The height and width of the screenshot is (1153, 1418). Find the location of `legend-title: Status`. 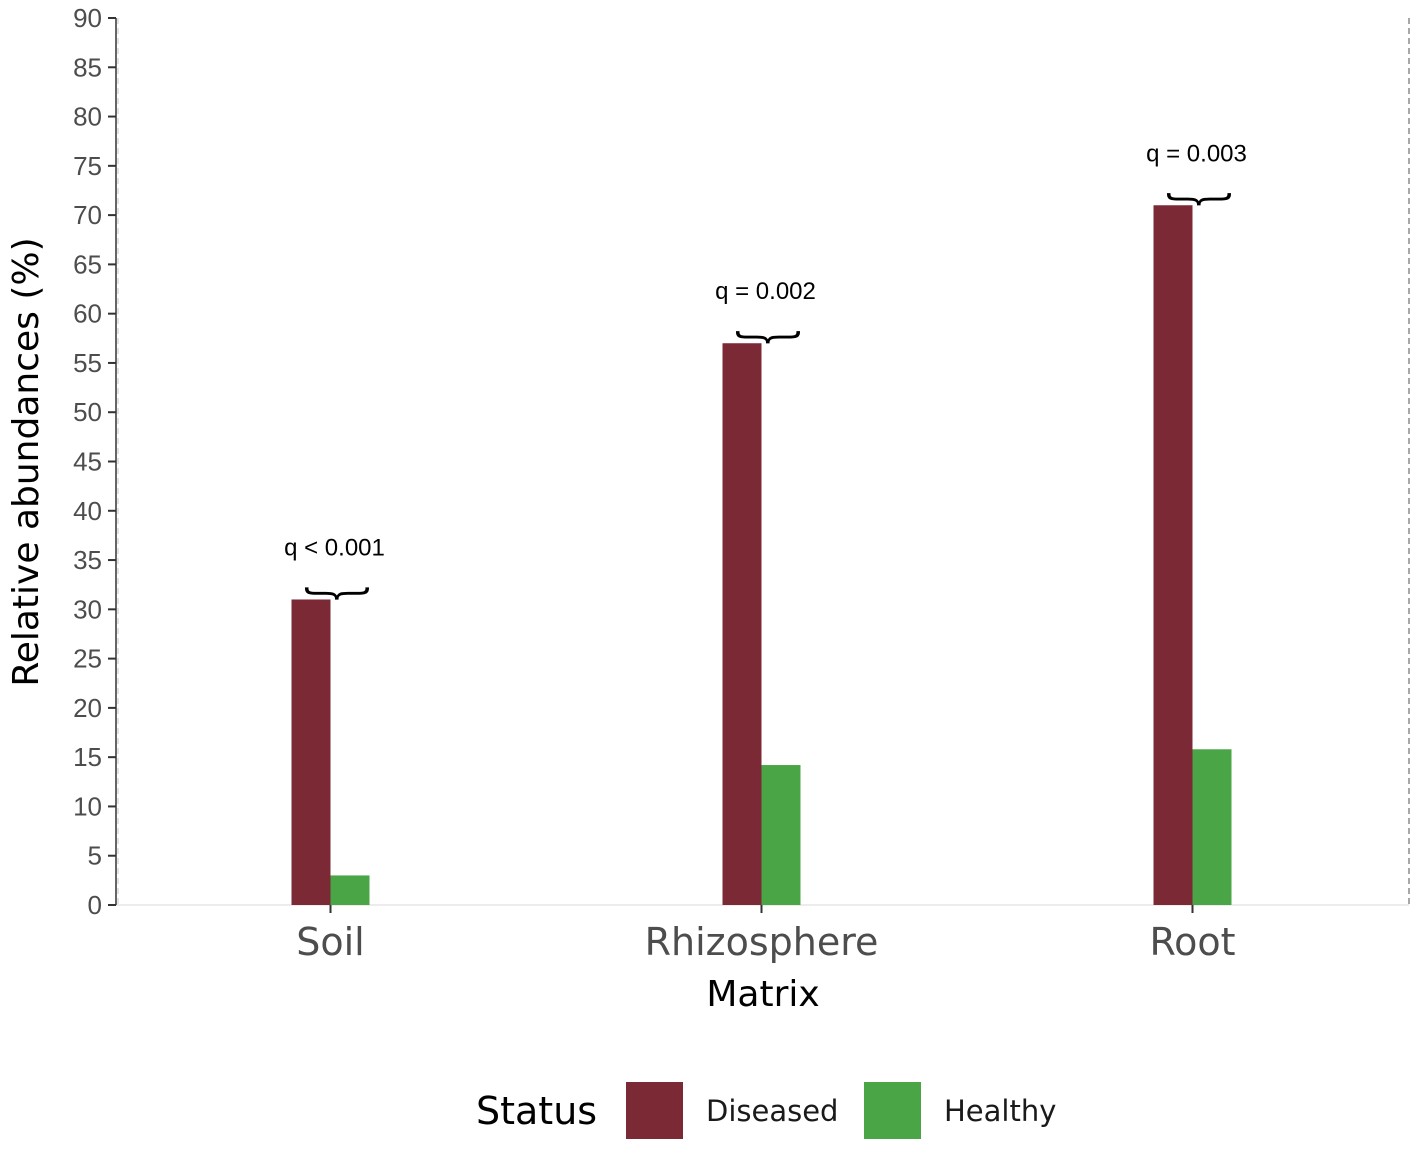

legend-title: Status is located at coordinates (536, 1111).